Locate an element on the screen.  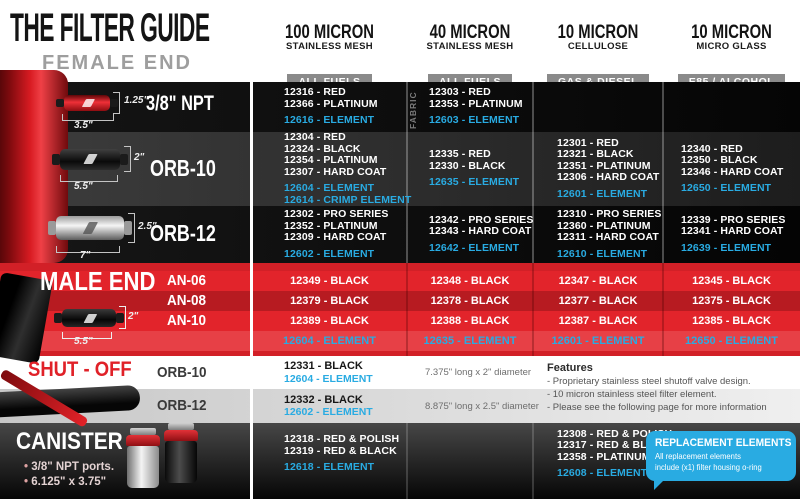
label-column-separator is located at coordinates (251, 290).